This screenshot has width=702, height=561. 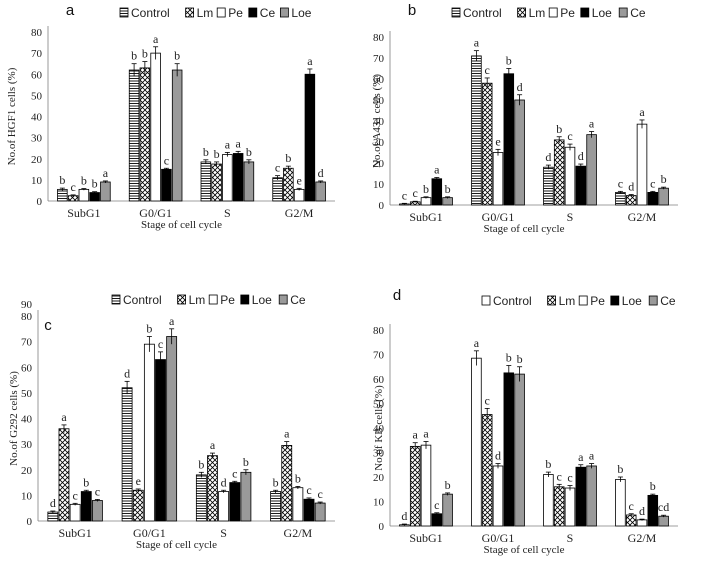 What do you see at coordinates (570, 538) in the screenshot?
I see `x-tick-label: S` at bounding box center [570, 538].